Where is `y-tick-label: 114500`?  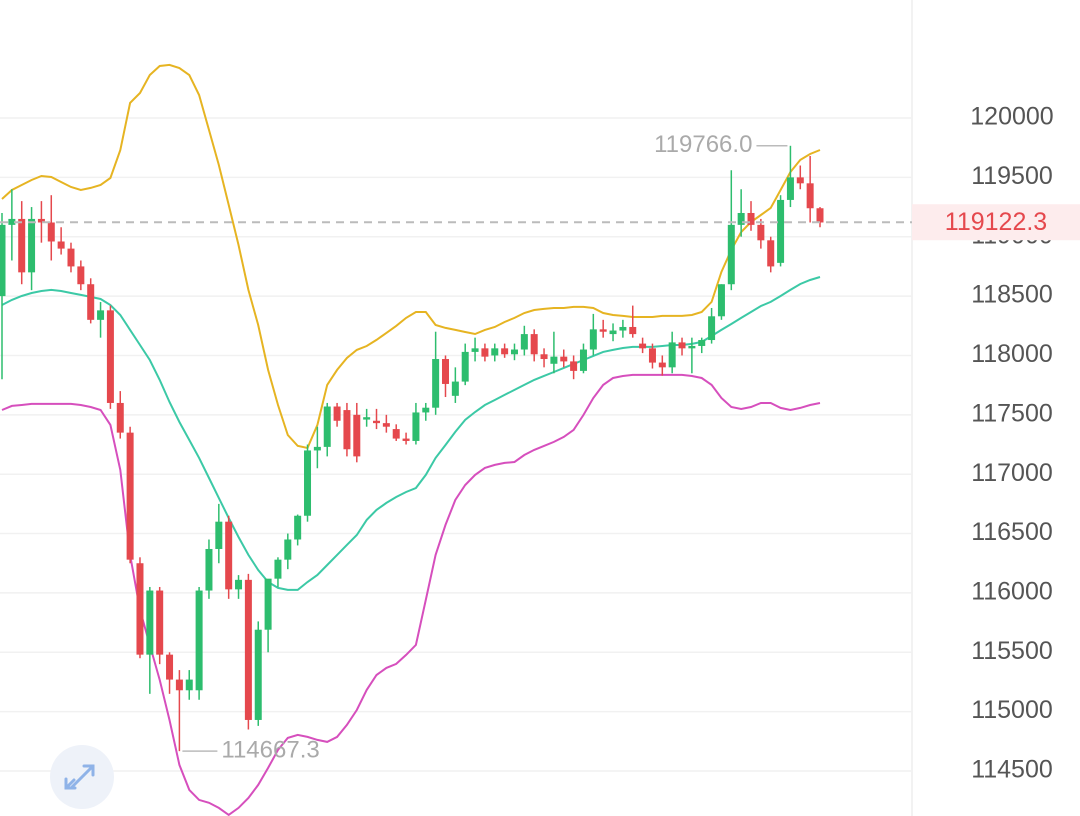 y-tick-label: 114500 is located at coordinates (1012, 770).